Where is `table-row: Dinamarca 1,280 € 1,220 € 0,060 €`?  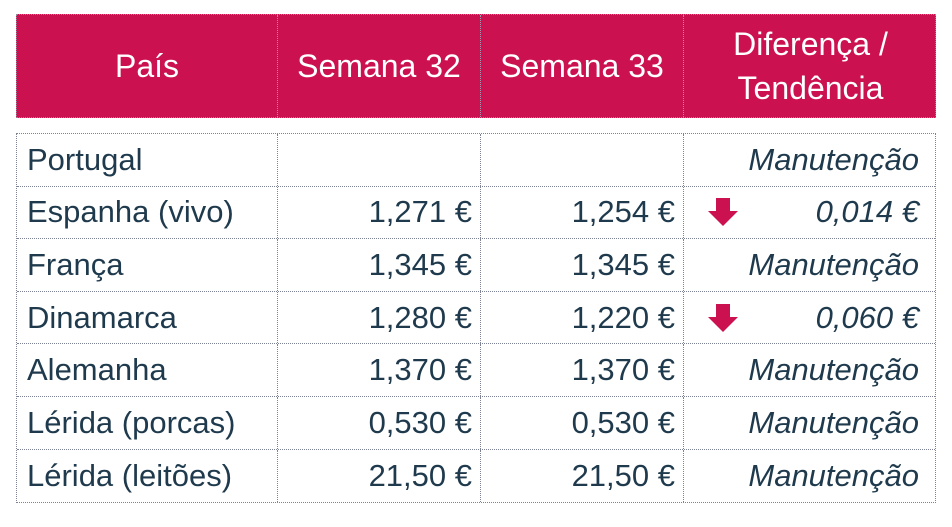
table-row: Dinamarca 1,280 € 1,220 € 0,060 € is located at coordinates (477, 318).